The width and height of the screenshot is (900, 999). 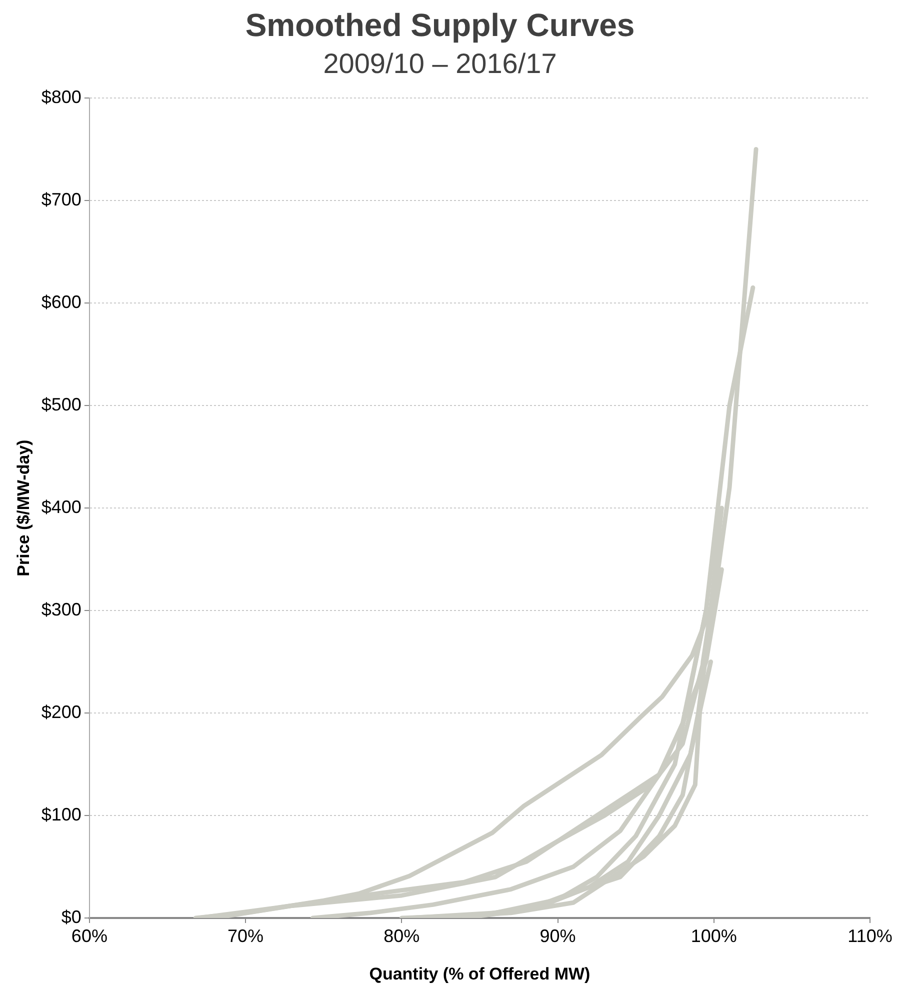 What do you see at coordinates (402, 936) in the screenshot?
I see `x-tick-label: 80%` at bounding box center [402, 936].